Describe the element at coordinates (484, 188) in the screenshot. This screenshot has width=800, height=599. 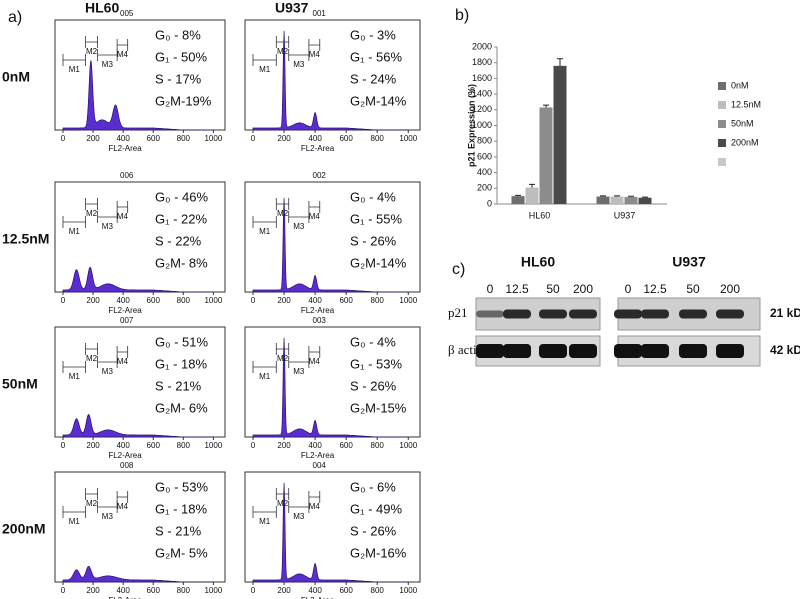
I see `y-tick-label: 200` at that location.